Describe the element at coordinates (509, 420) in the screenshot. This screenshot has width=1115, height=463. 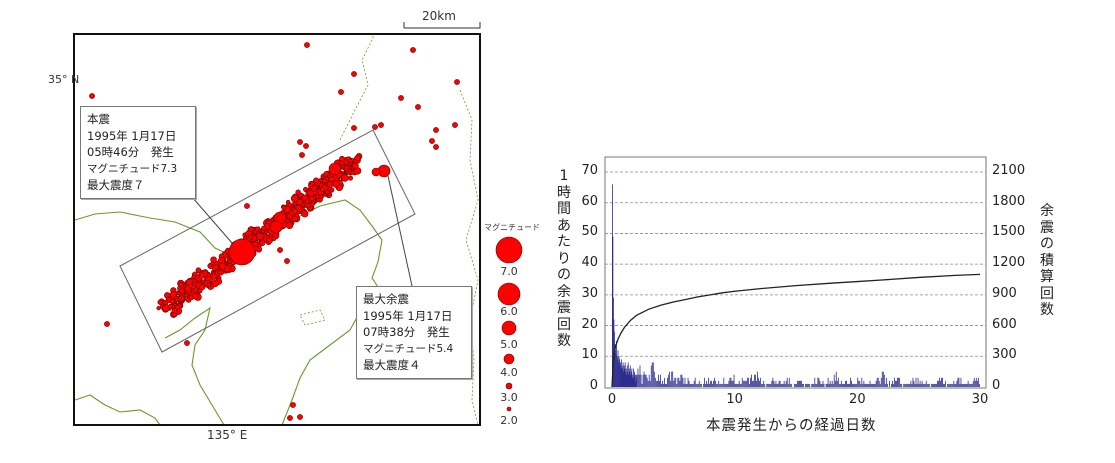
I see `legend-label-2: 2.0` at that location.